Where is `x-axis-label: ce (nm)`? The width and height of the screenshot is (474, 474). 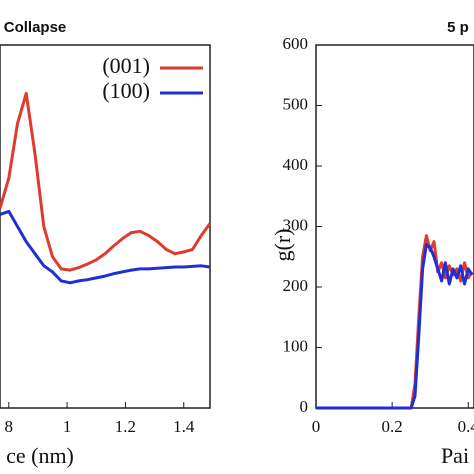 x-axis-label: ce (nm) is located at coordinates (40, 455).